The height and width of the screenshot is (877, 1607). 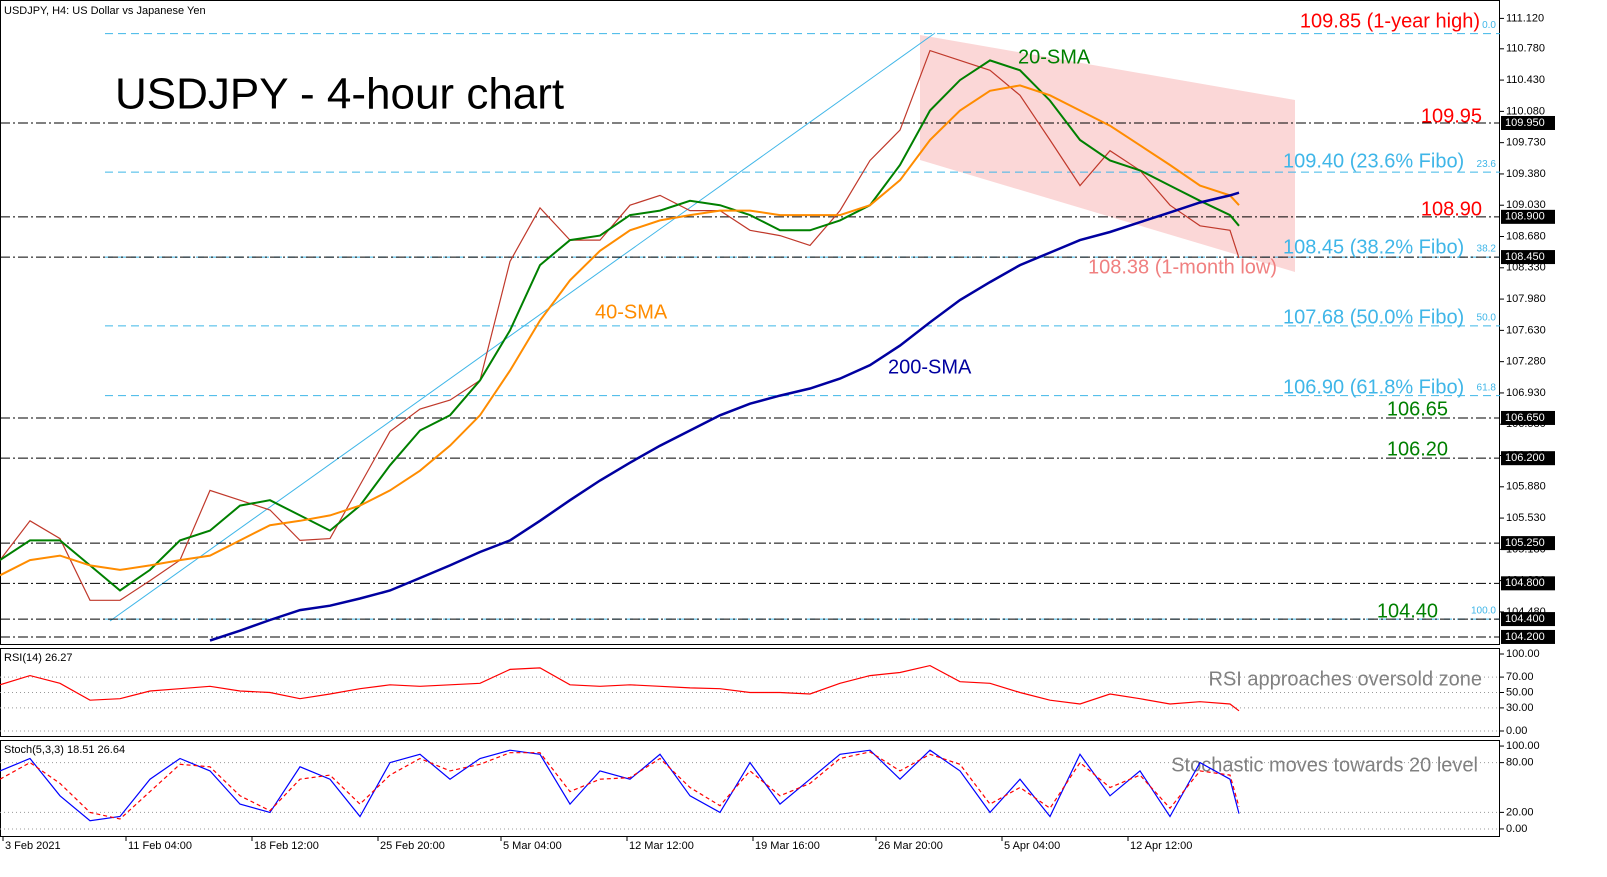 I want to click on y-tick-label: 106.930, so click(x=1526, y=393).